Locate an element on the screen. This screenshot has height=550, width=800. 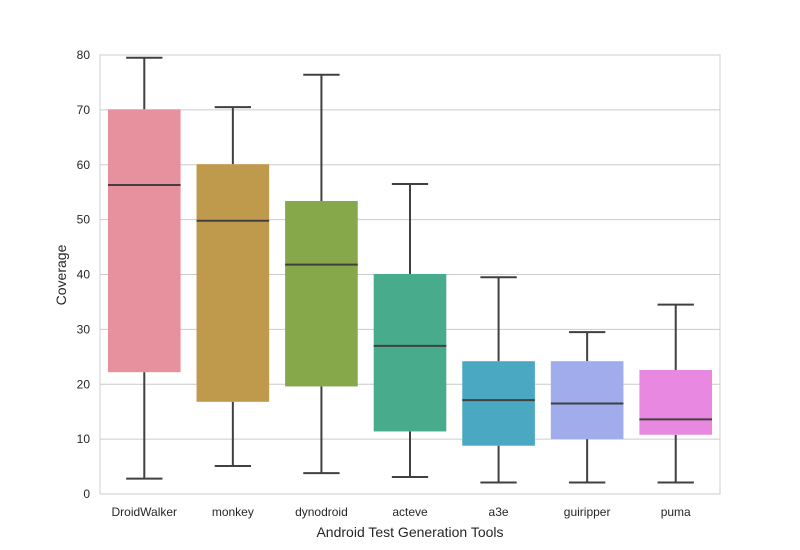
x-axis-label: Android Test Generation Tools is located at coordinates (409, 532).